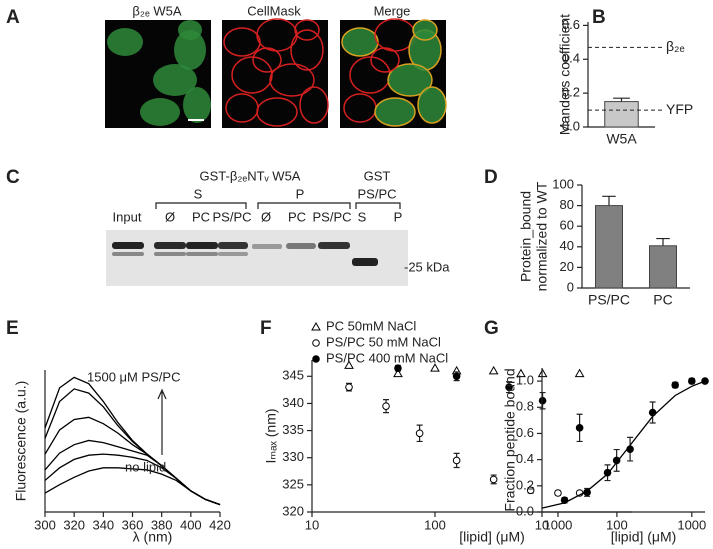 This screenshot has height=549, width=713. What do you see at coordinates (21, 441) in the screenshot?
I see `y-axis-label: Fluorescence (a.u.)` at bounding box center [21, 441].